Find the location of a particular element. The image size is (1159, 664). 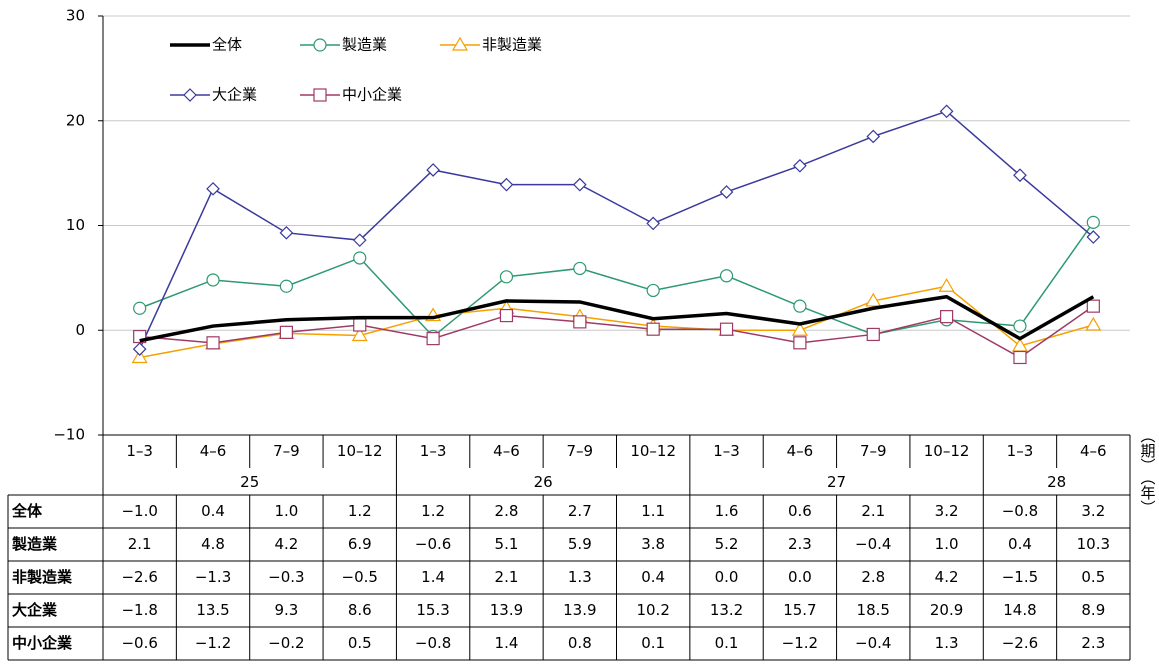

table-cell: 10.2 is located at coordinates (652, 610).